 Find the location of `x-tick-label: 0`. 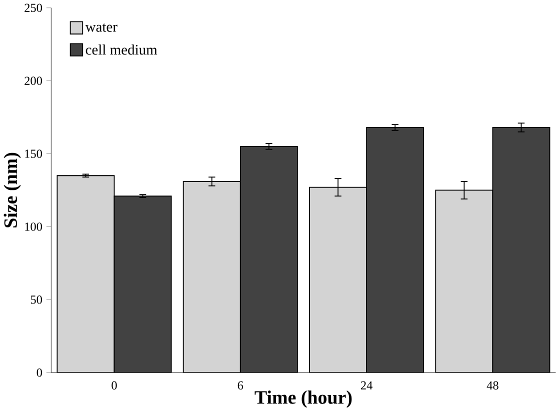

x-tick-label: 0 is located at coordinates (114, 385).